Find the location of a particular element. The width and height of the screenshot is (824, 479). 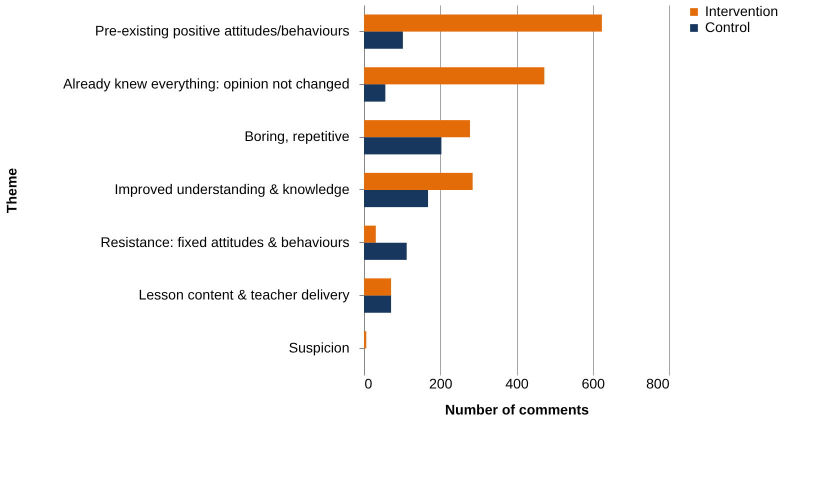

legend-label: Intervention is located at coordinates (741, 11).